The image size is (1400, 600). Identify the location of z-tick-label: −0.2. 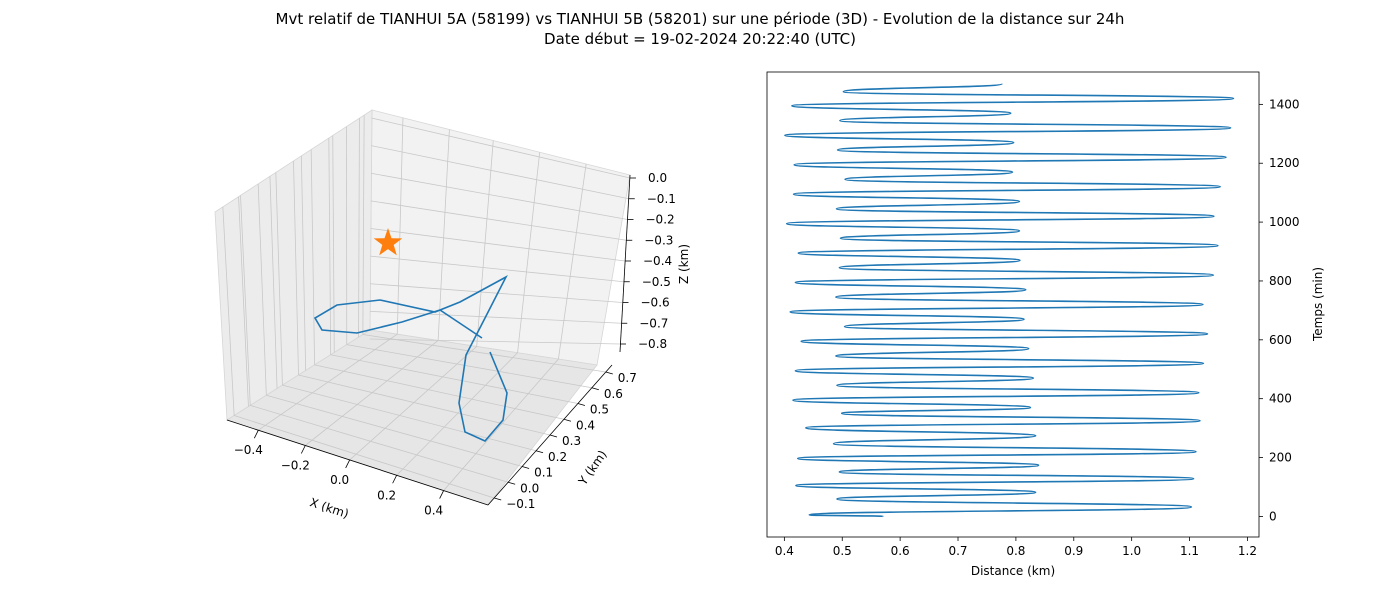
(660, 220).